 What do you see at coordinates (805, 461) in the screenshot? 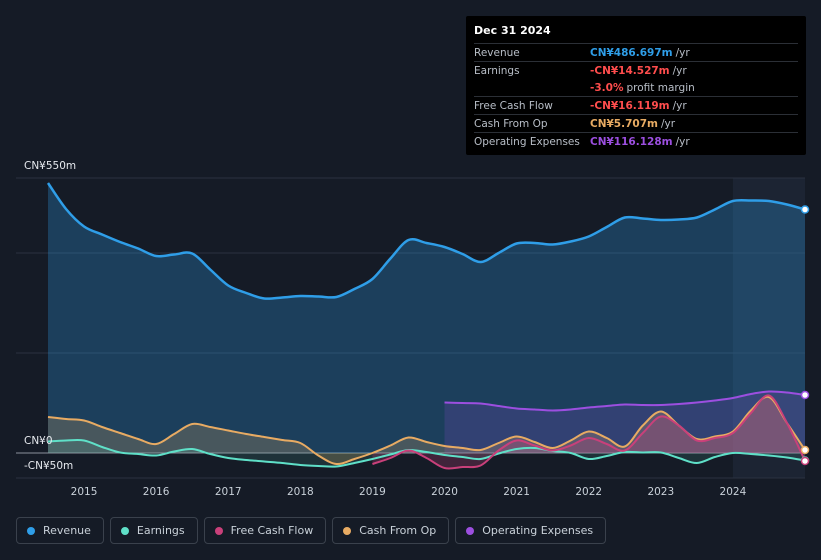
I see `end-marker-fcf` at bounding box center [805, 461].